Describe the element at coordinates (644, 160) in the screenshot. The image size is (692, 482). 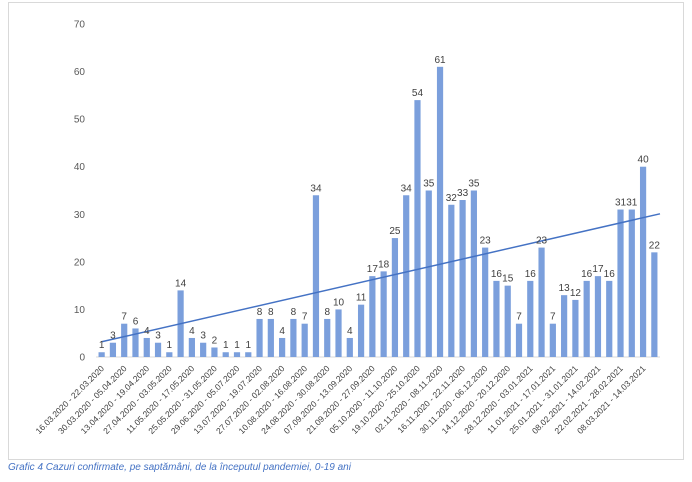
I see `data-label: 40` at that location.